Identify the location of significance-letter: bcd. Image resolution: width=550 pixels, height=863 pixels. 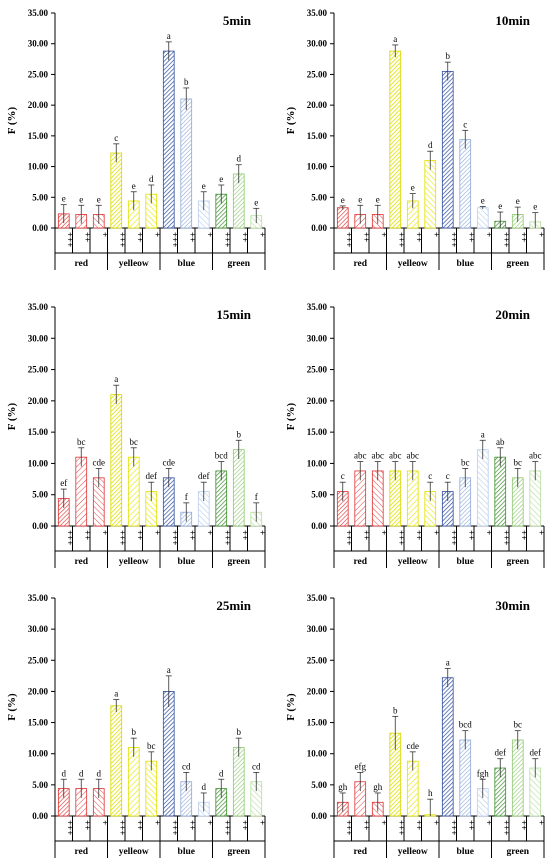
(465, 725).